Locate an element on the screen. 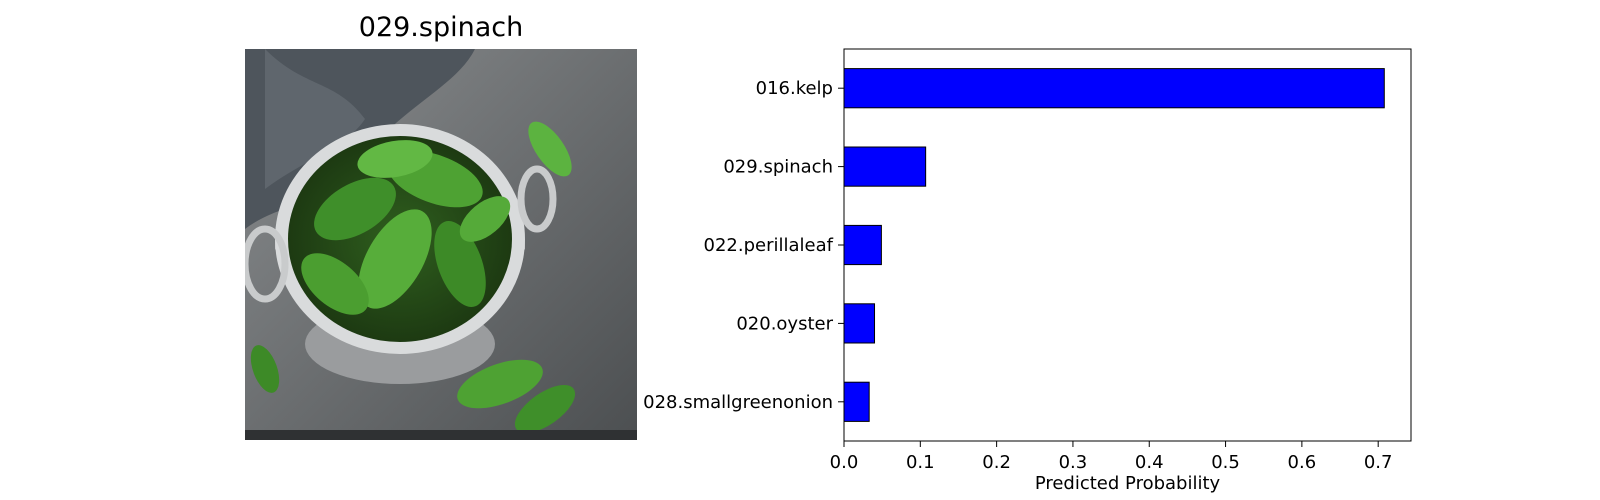  bar-028.smallgreenonion is located at coordinates (856, 401).